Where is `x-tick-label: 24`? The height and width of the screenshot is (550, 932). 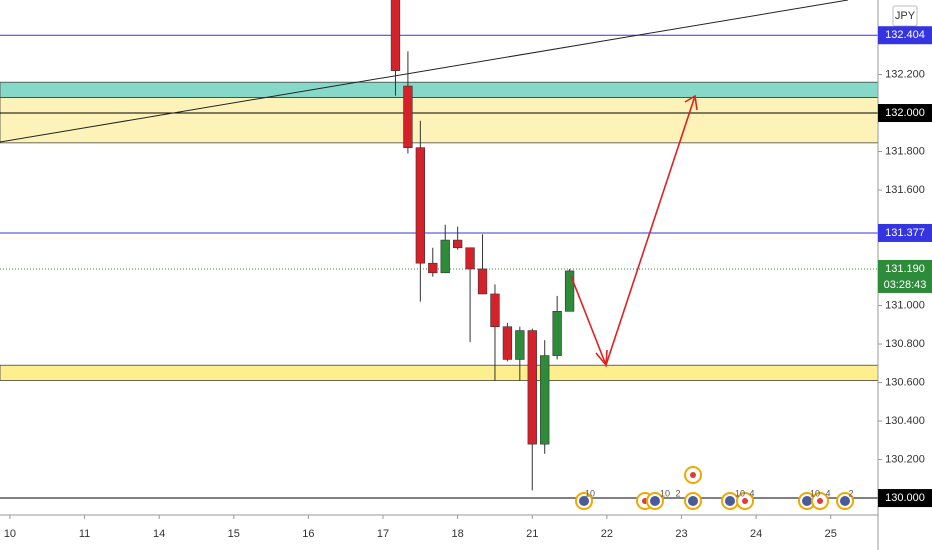 x-tick-label: 24 is located at coordinates (756, 534).